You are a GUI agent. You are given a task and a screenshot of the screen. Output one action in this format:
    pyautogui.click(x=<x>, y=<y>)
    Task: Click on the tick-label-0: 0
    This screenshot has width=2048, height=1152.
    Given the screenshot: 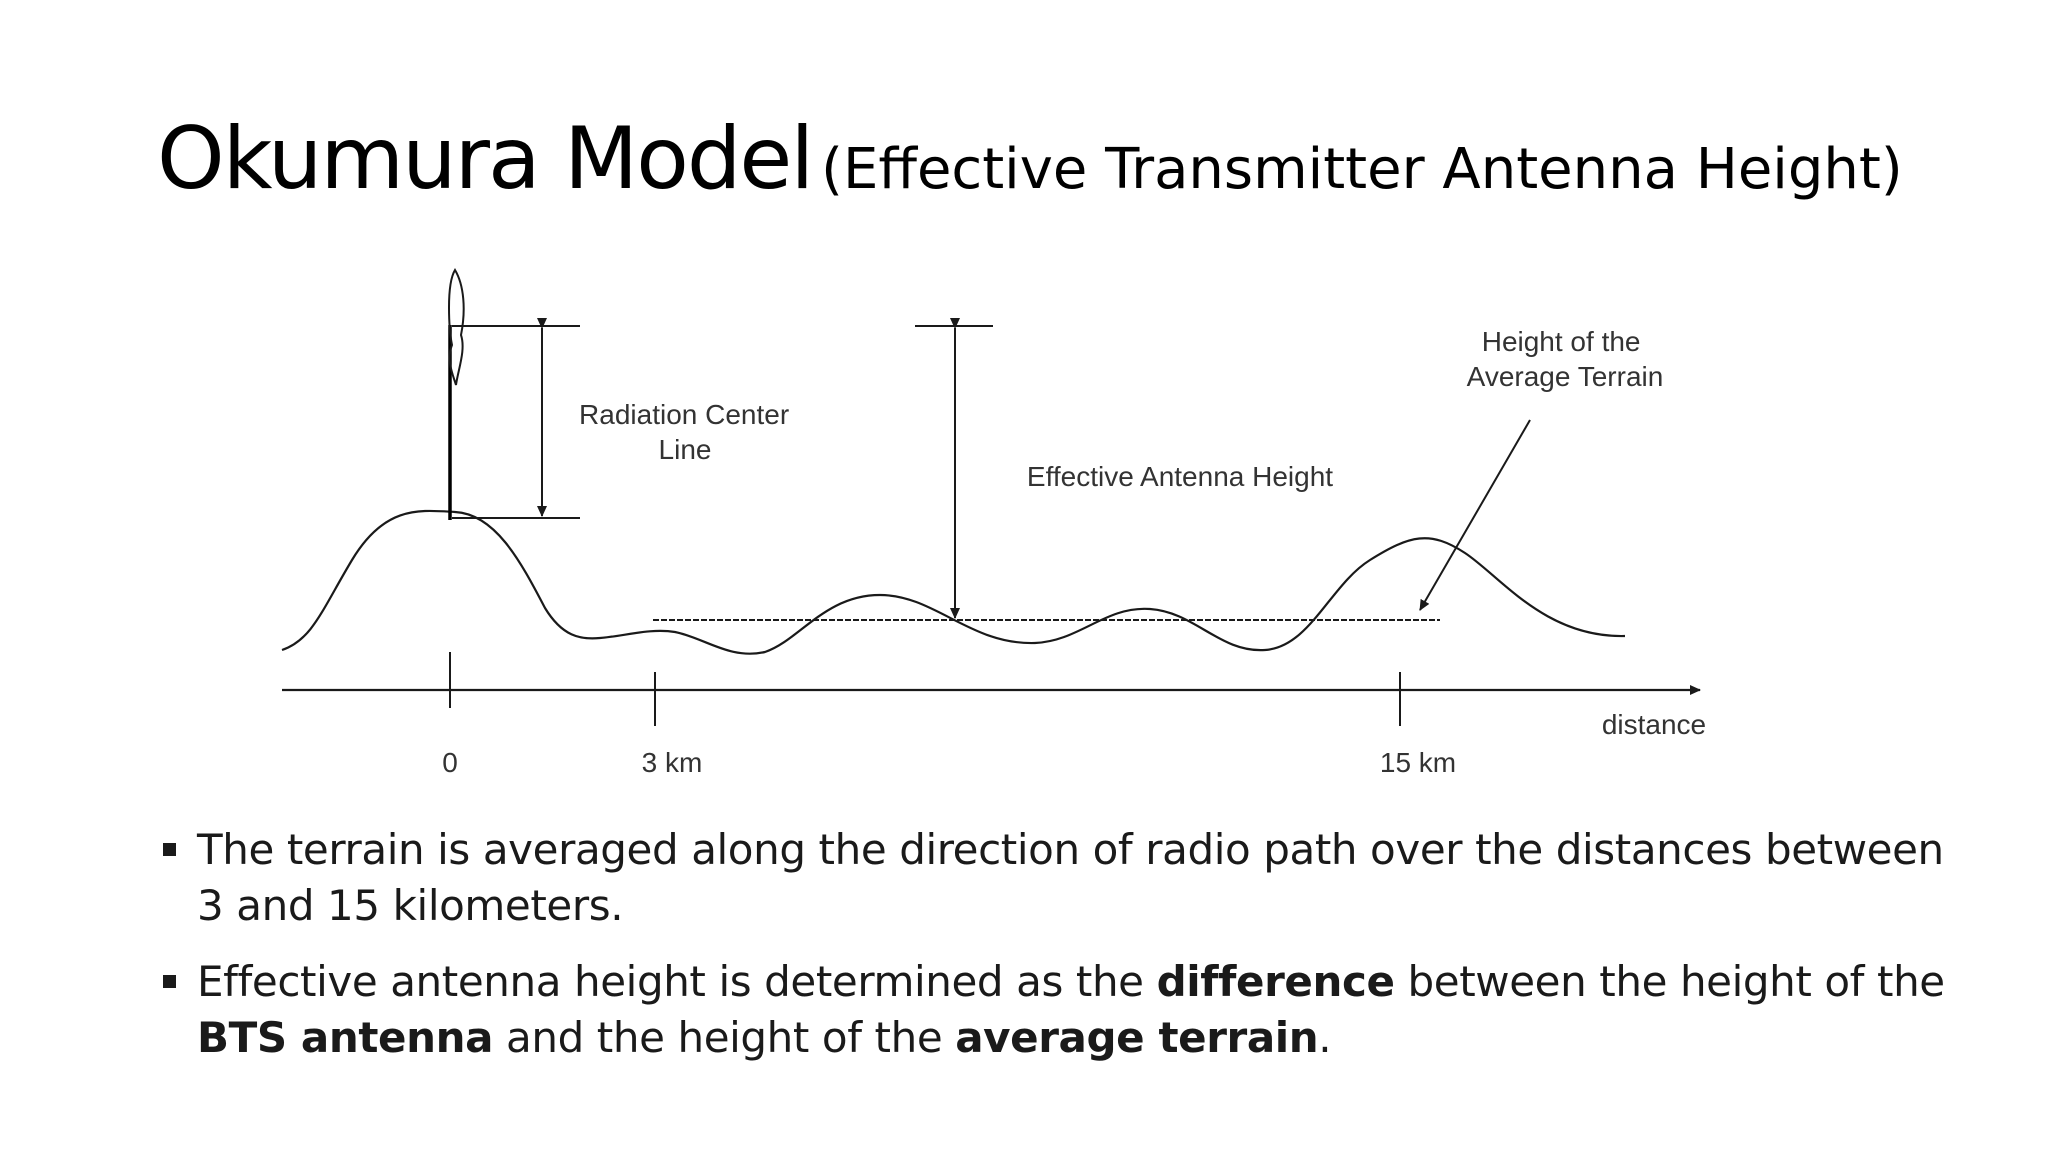 What is the action you would take?
    pyautogui.click(x=450, y=762)
    